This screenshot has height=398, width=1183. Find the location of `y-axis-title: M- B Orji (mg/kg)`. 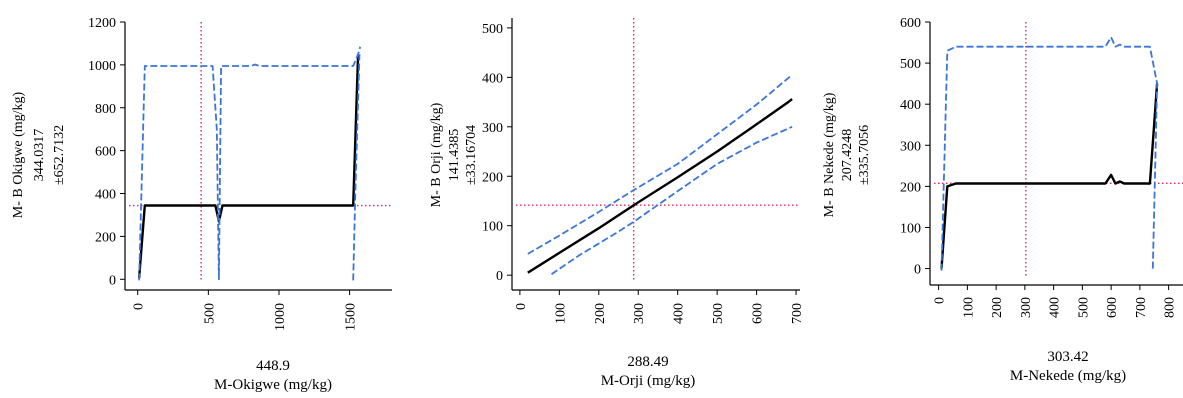

y-axis-title: M- B Orji (mg/kg) is located at coordinates (436, 154).